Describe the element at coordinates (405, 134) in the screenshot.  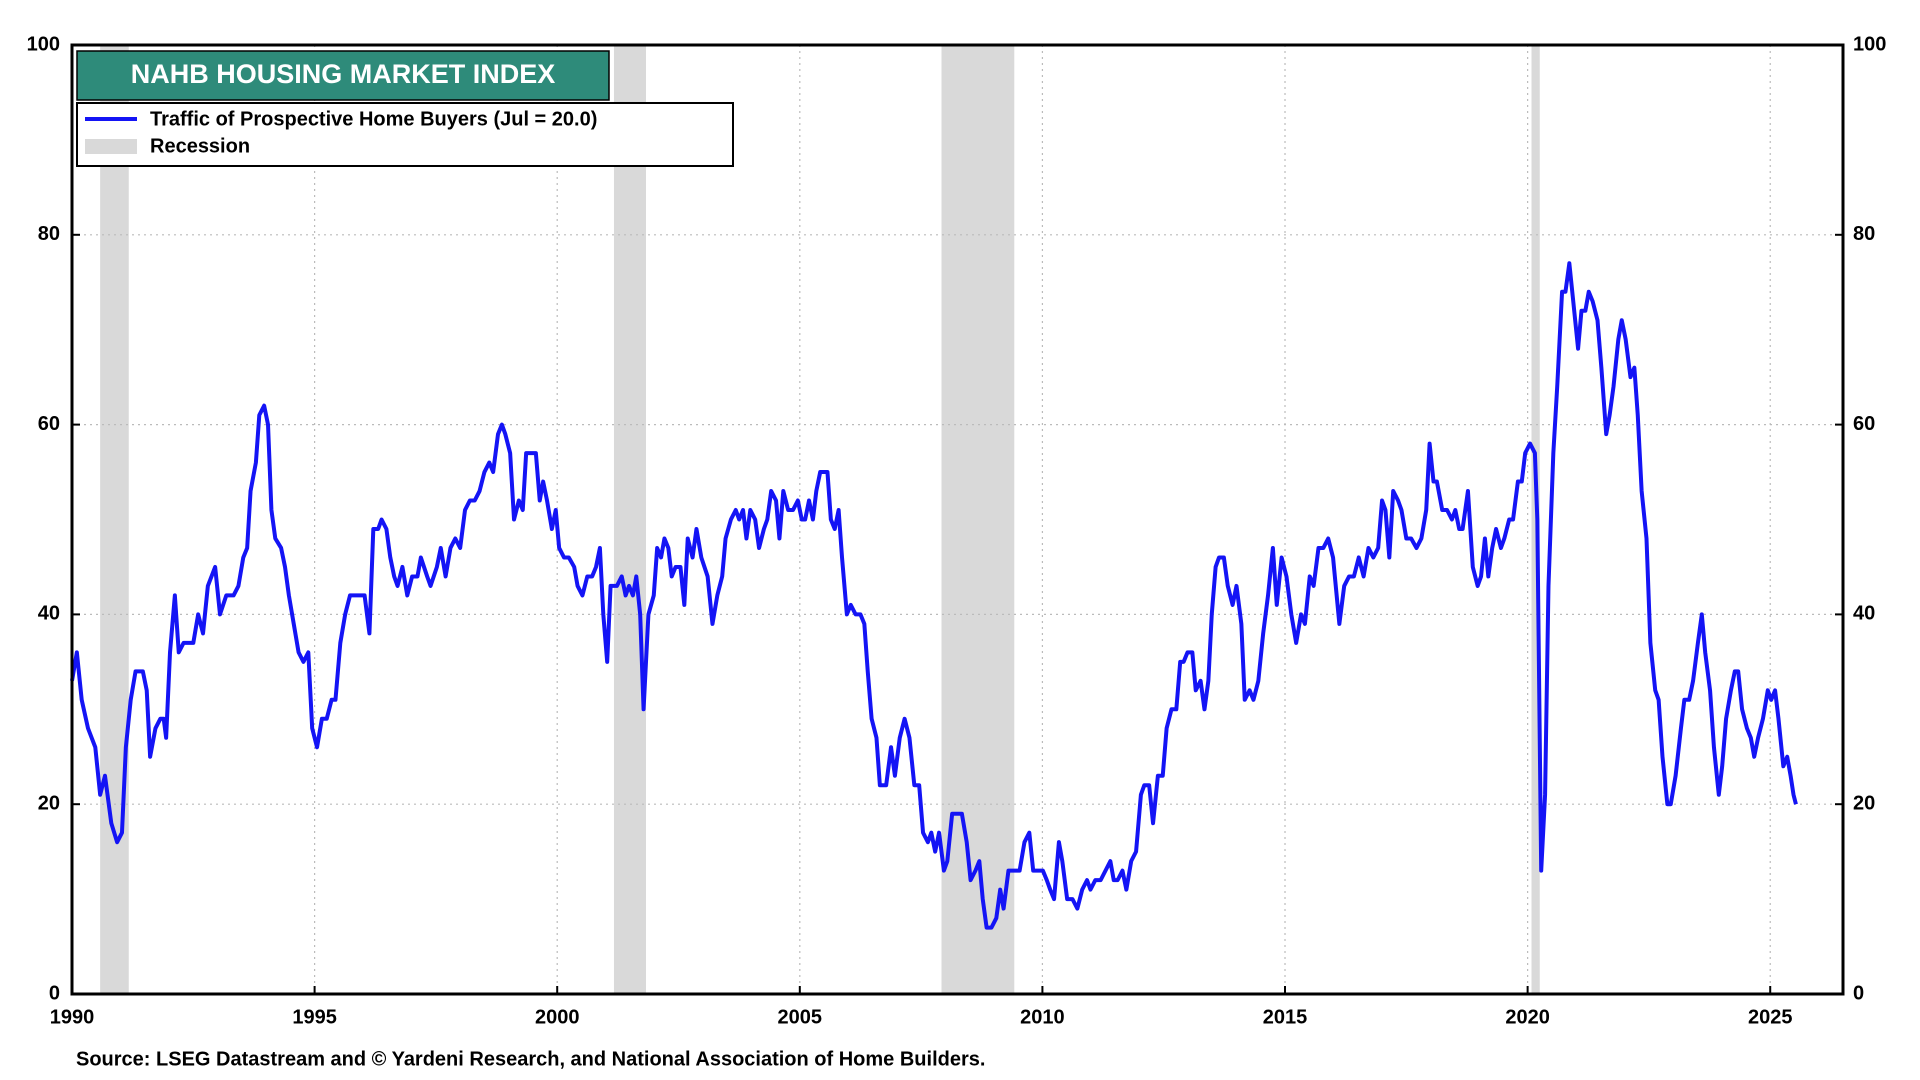
I see `legend-box` at that location.